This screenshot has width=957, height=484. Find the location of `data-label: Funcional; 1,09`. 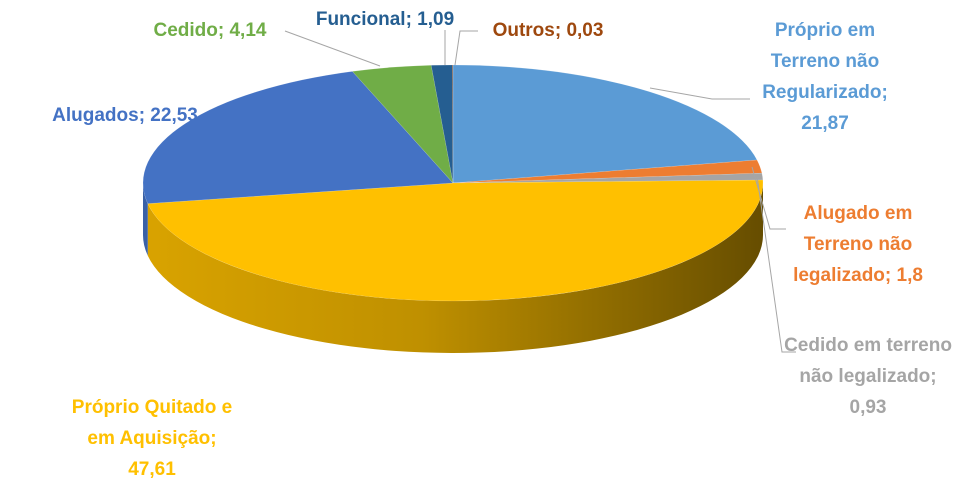

data-label: Funcional; 1,09 is located at coordinates (385, 19).